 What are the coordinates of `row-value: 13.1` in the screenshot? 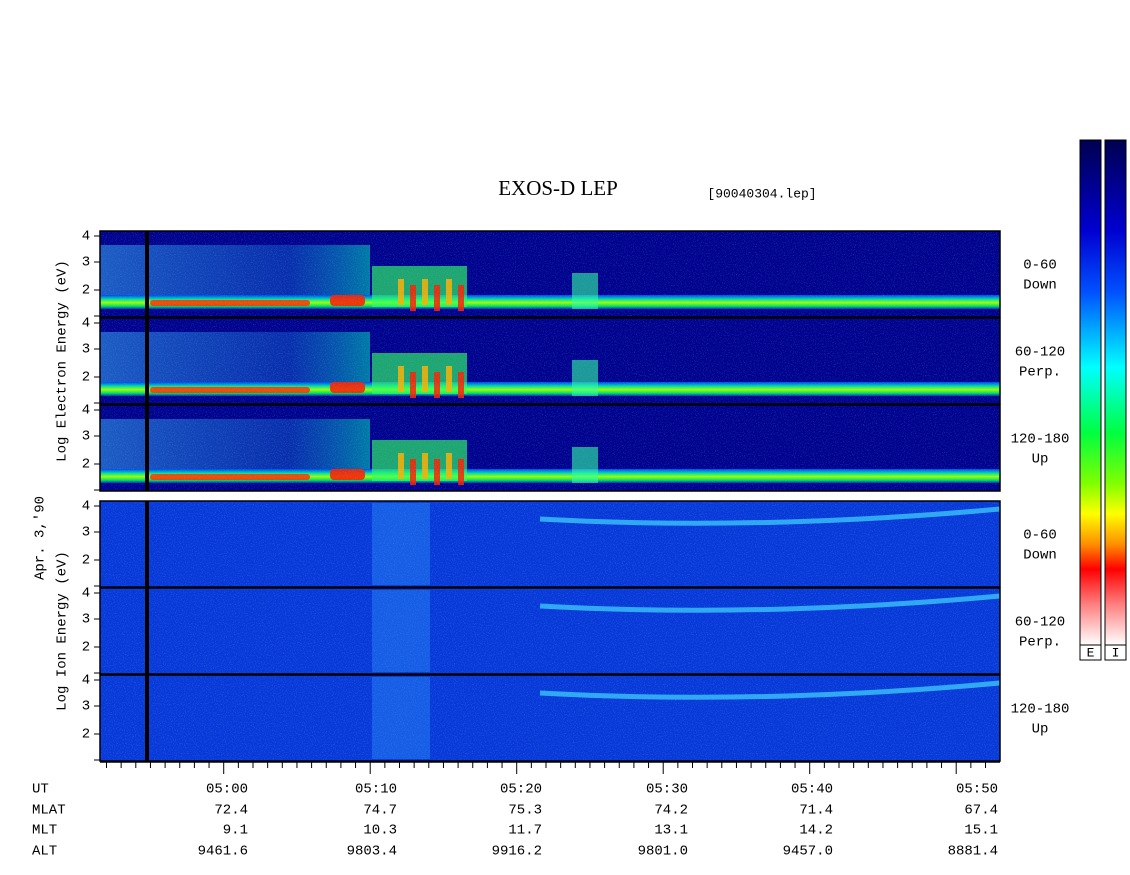 It's located at (671, 831).